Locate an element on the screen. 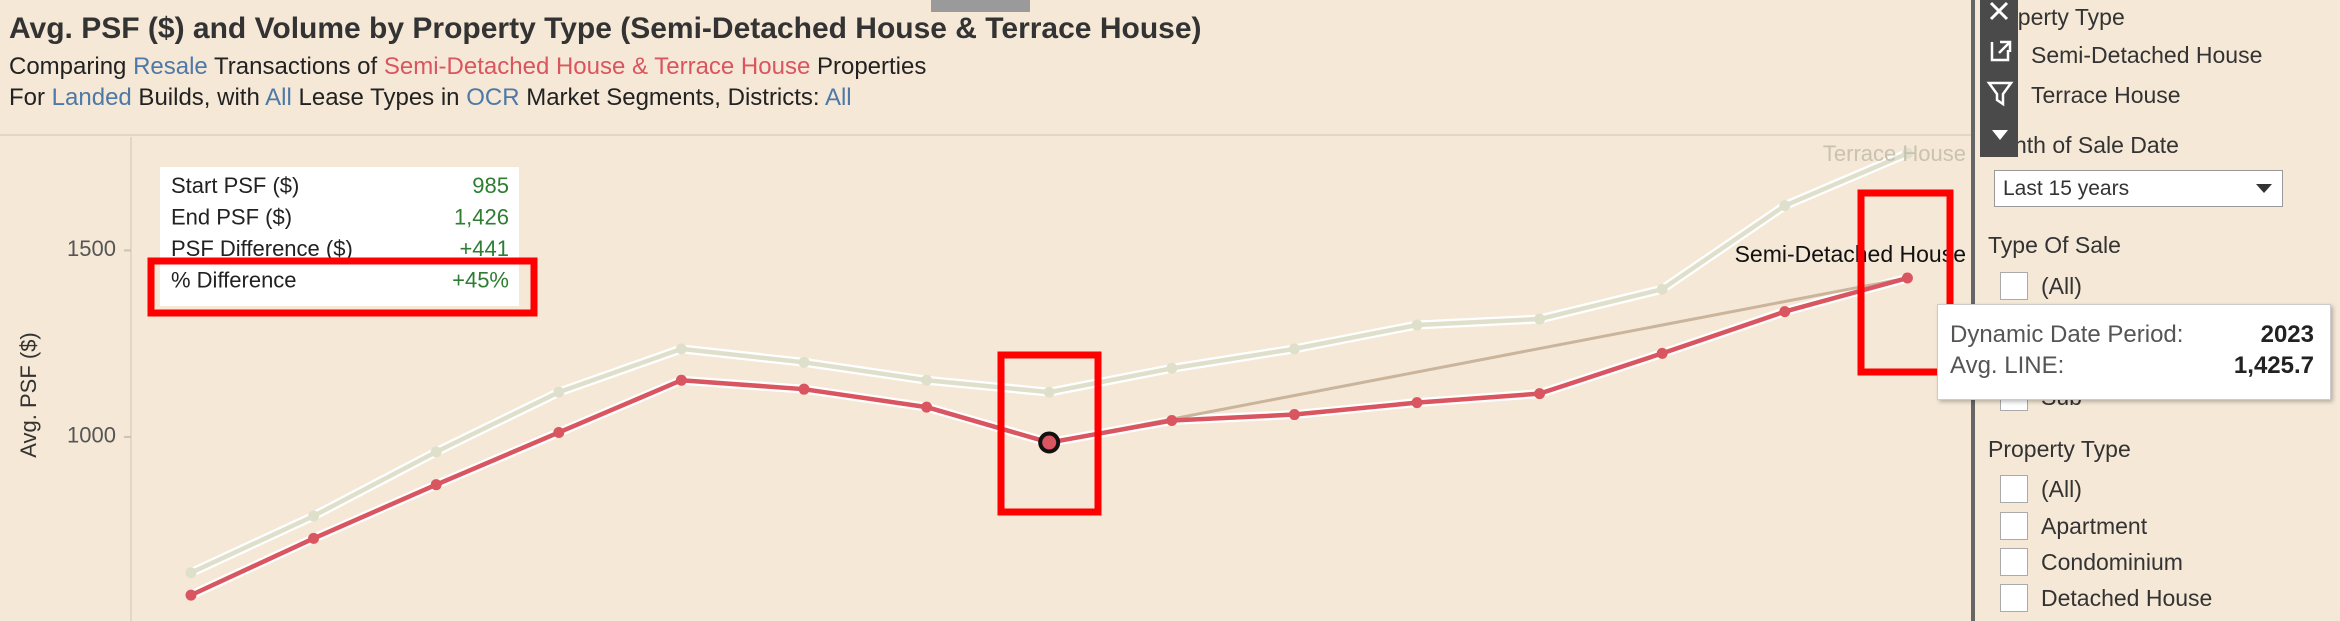 This screenshot has height=621, width=2340. filter-option: Detached House is located at coordinates (2127, 598).